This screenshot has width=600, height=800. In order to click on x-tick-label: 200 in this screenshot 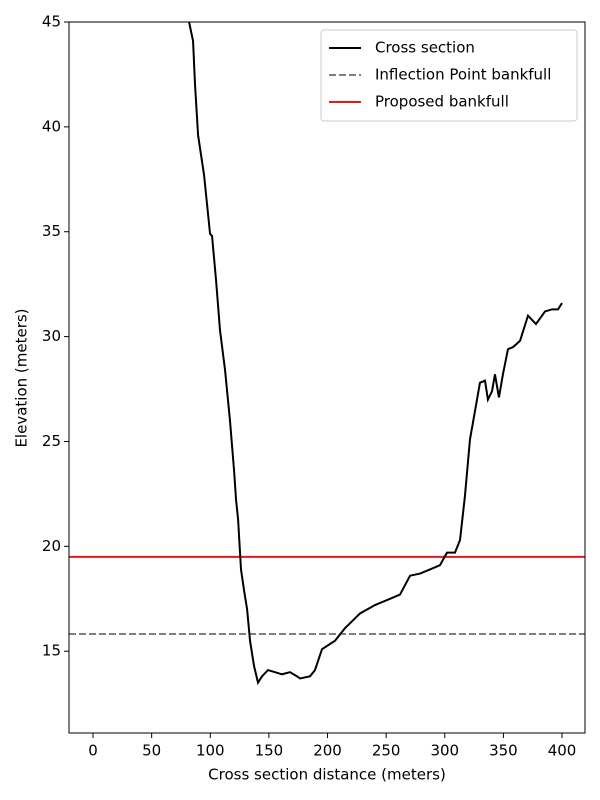, I will do `click(327, 751)`.